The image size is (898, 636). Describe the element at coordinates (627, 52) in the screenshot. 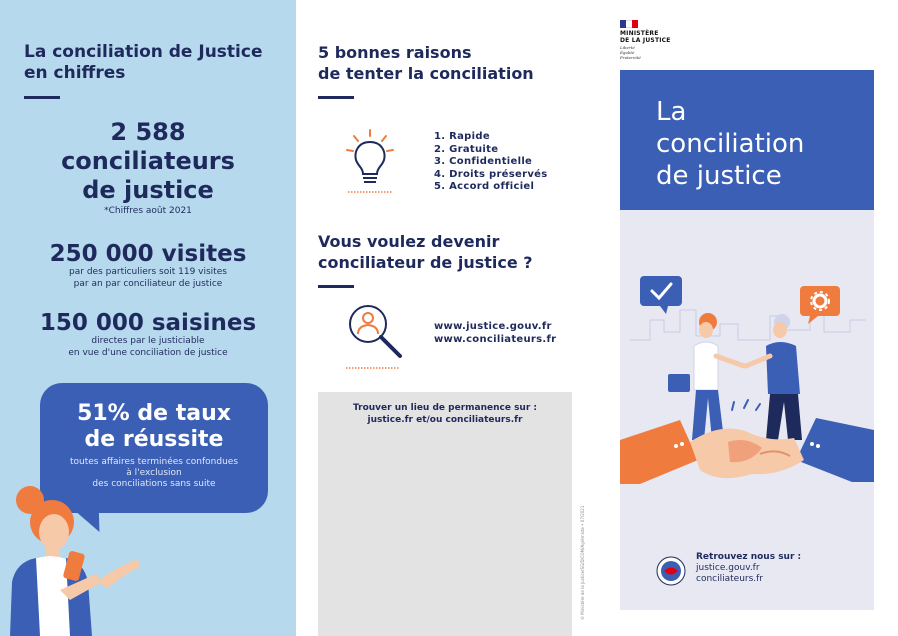

I see `motto-line-2: Égalité` at that location.